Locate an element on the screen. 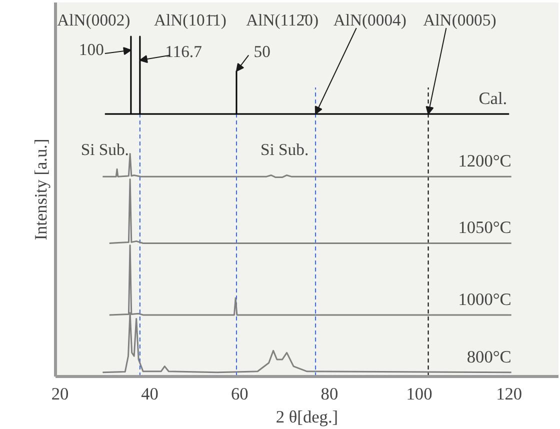 Image resolution: width=560 pixels, height=429 pixels. x-tick-label: 20 is located at coordinates (60, 394).